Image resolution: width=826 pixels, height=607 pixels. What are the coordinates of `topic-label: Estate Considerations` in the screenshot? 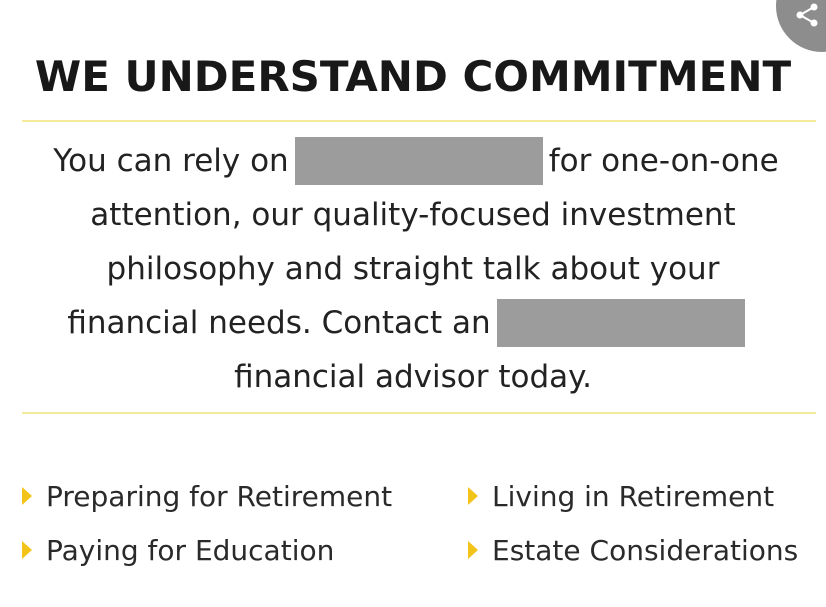 It's located at (645, 550).